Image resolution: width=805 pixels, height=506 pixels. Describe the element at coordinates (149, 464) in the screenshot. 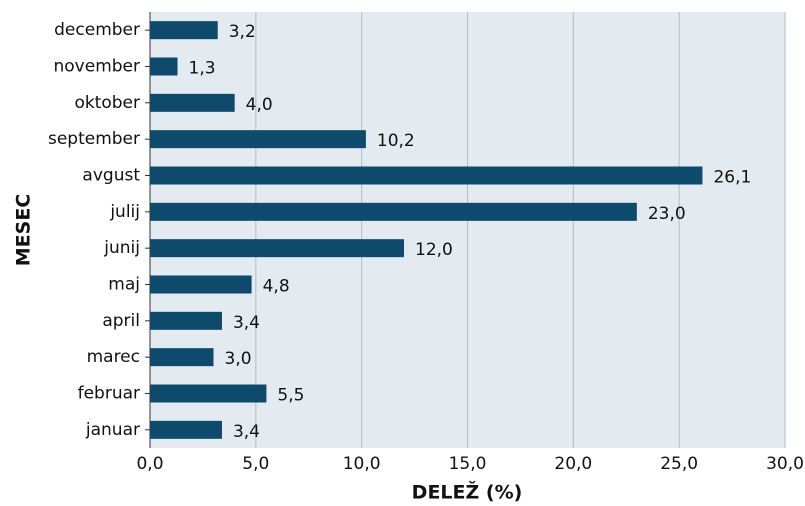

I see `x-tick-label: 0,0` at that location.